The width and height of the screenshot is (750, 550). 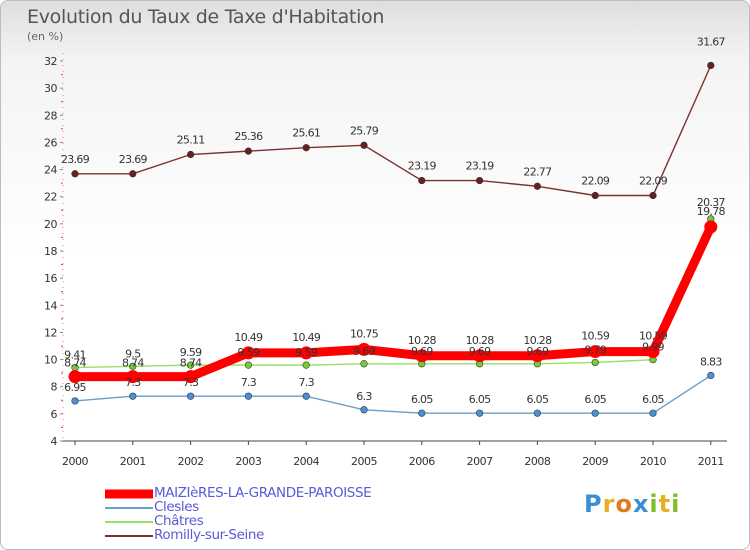 I want to click on y-tick-label: 26, so click(x=50, y=142).